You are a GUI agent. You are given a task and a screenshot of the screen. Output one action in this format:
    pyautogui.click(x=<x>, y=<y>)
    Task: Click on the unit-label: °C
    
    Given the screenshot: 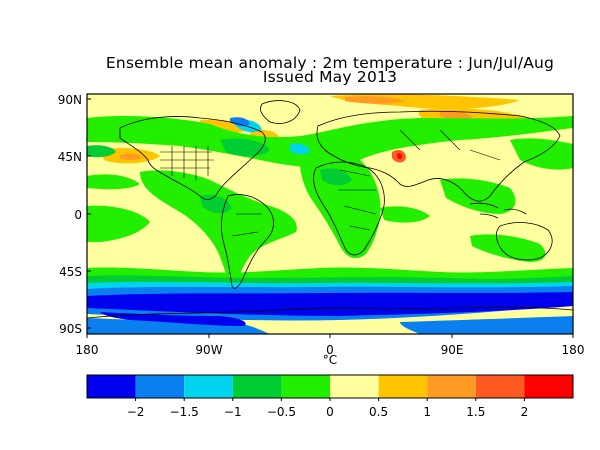 What is the action you would take?
    pyautogui.click(x=330, y=360)
    